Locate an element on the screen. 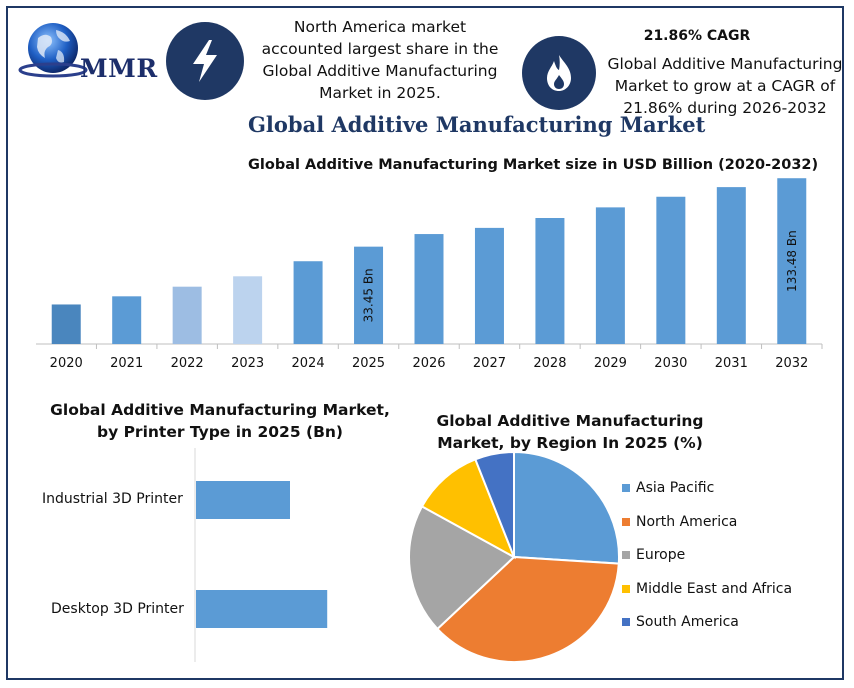 The width and height of the screenshot is (854, 688). logo: MMR is located at coordinates (90, 52).